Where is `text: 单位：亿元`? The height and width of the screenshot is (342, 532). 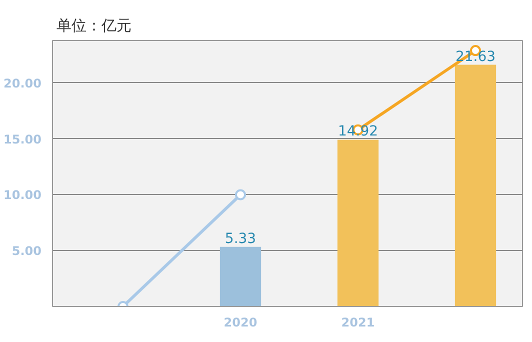 text: 单位：亿元 is located at coordinates (94, 25).